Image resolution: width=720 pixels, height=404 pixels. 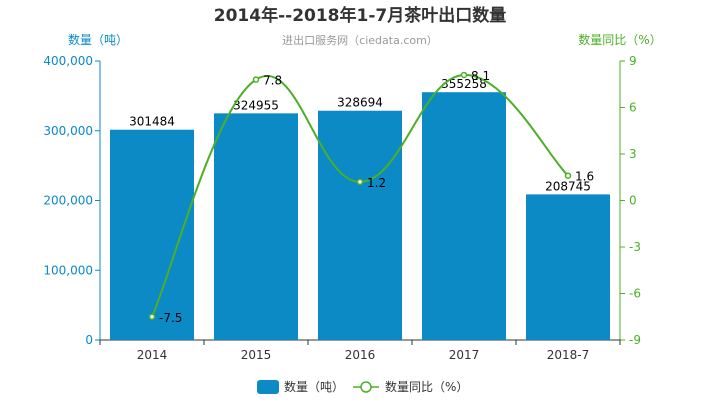 I want to click on x-tick-label: 2016, so click(x=360, y=355).